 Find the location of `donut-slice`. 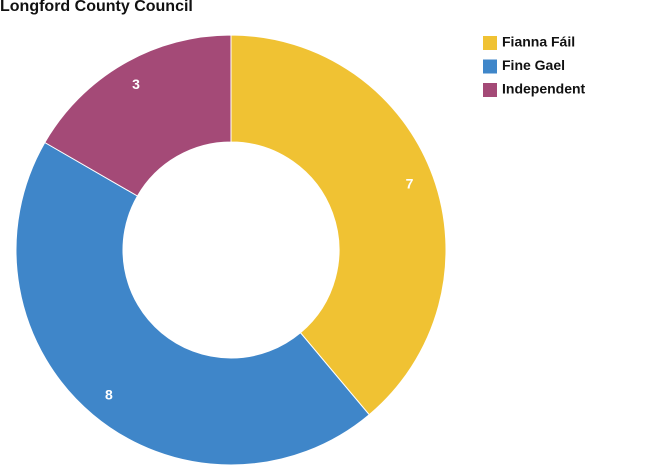

donut-slice is located at coordinates (138, 115).